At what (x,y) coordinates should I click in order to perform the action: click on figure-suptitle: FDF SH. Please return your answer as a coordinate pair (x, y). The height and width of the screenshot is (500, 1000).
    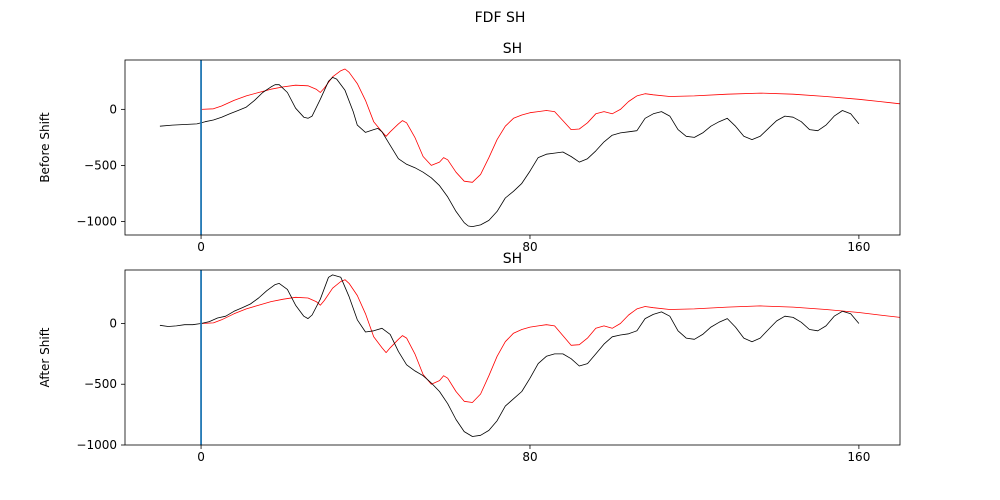
    Looking at the image, I should click on (500, 18).